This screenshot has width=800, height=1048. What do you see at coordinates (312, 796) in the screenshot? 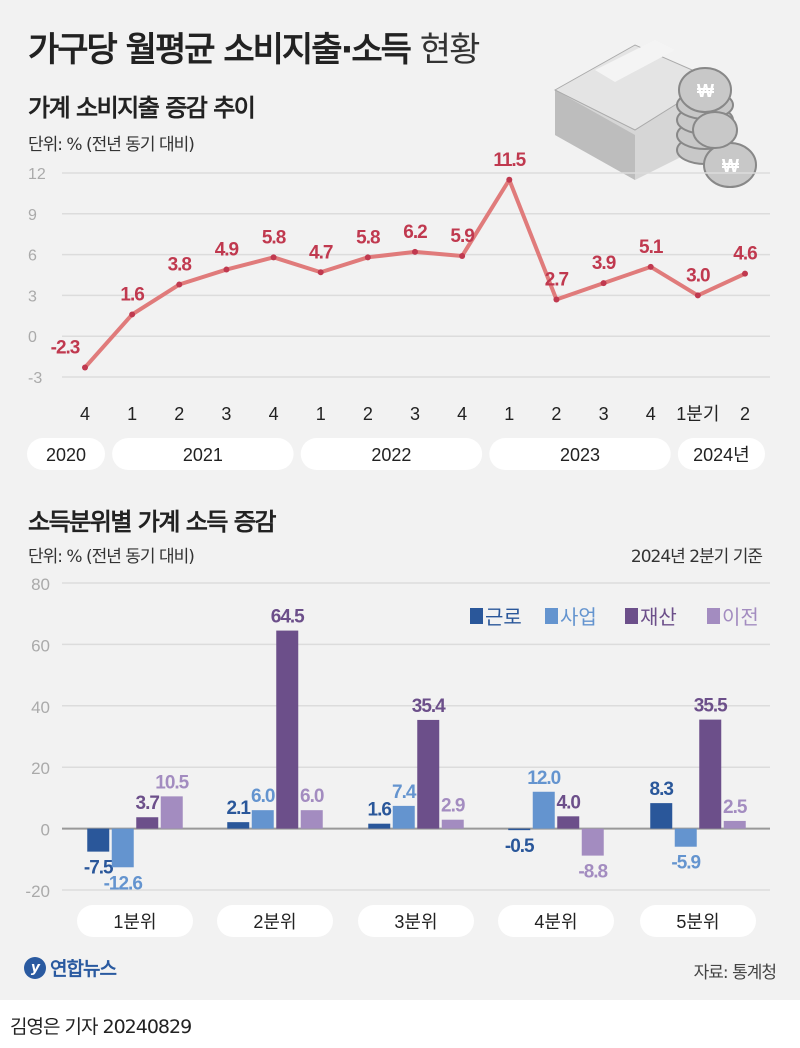
I see `data-label: 6.0` at bounding box center [312, 796].